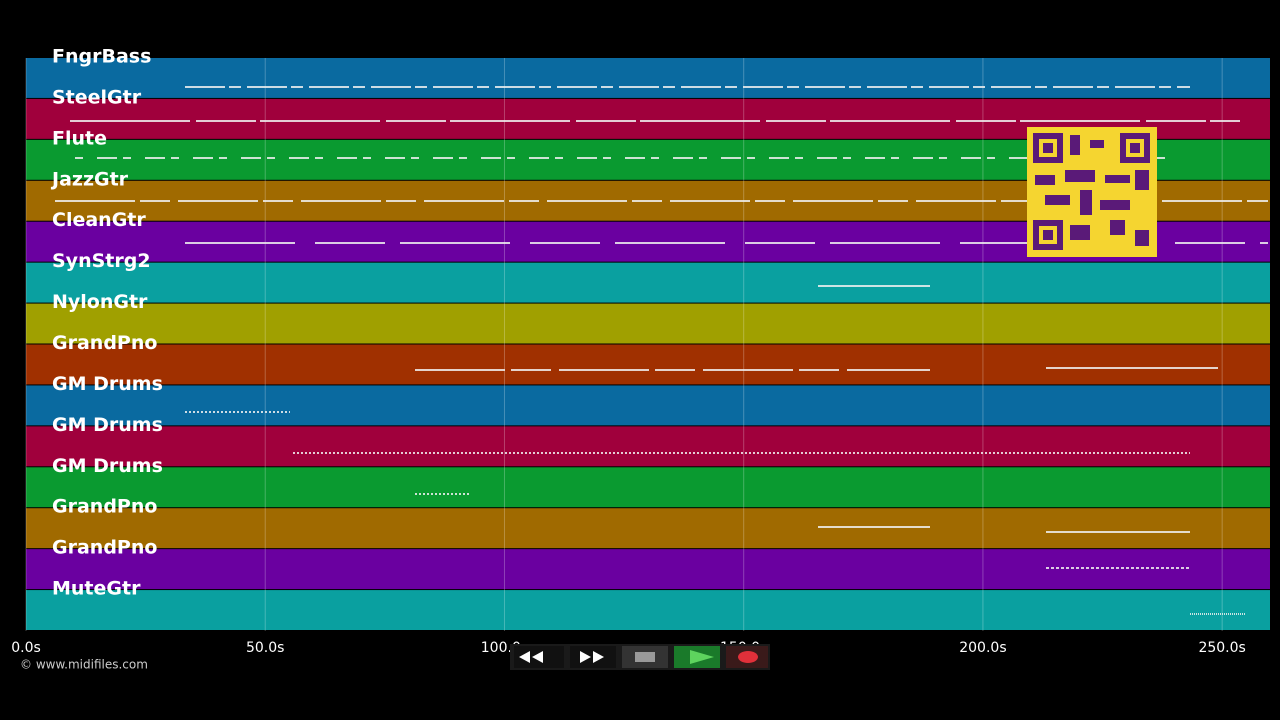 The width and height of the screenshot is (1280, 720). Describe the element at coordinates (265, 648) in the screenshot. I see `tick-label: 50.0s` at that location.